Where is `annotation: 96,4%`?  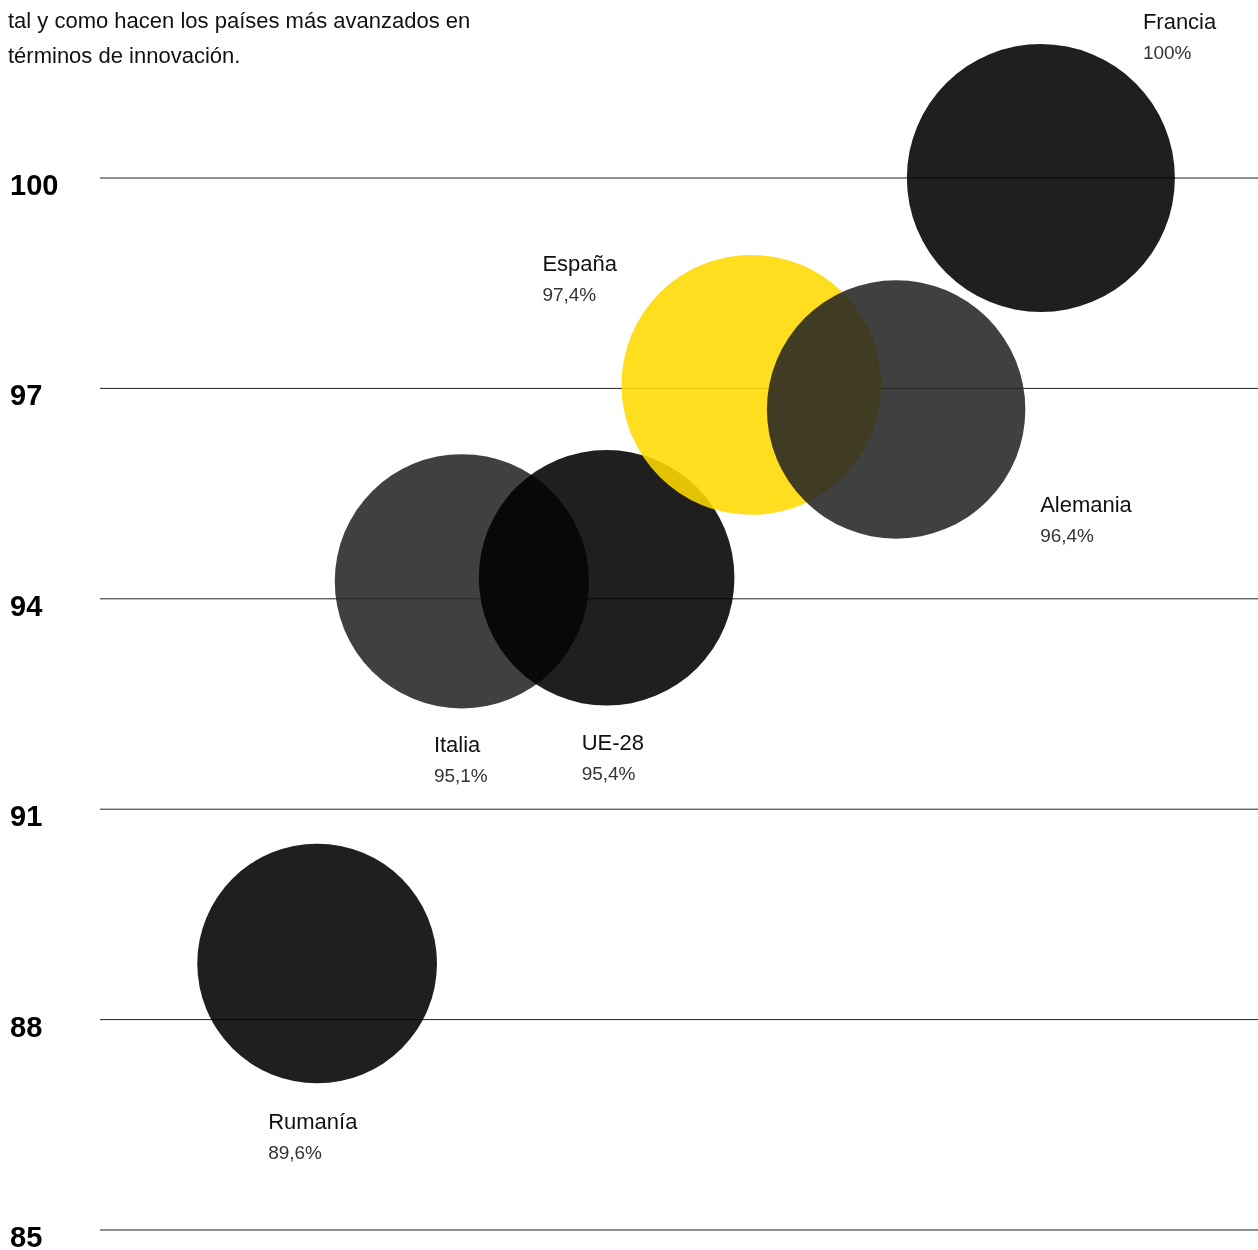 annotation: 96,4% is located at coordinates (1067, 536).